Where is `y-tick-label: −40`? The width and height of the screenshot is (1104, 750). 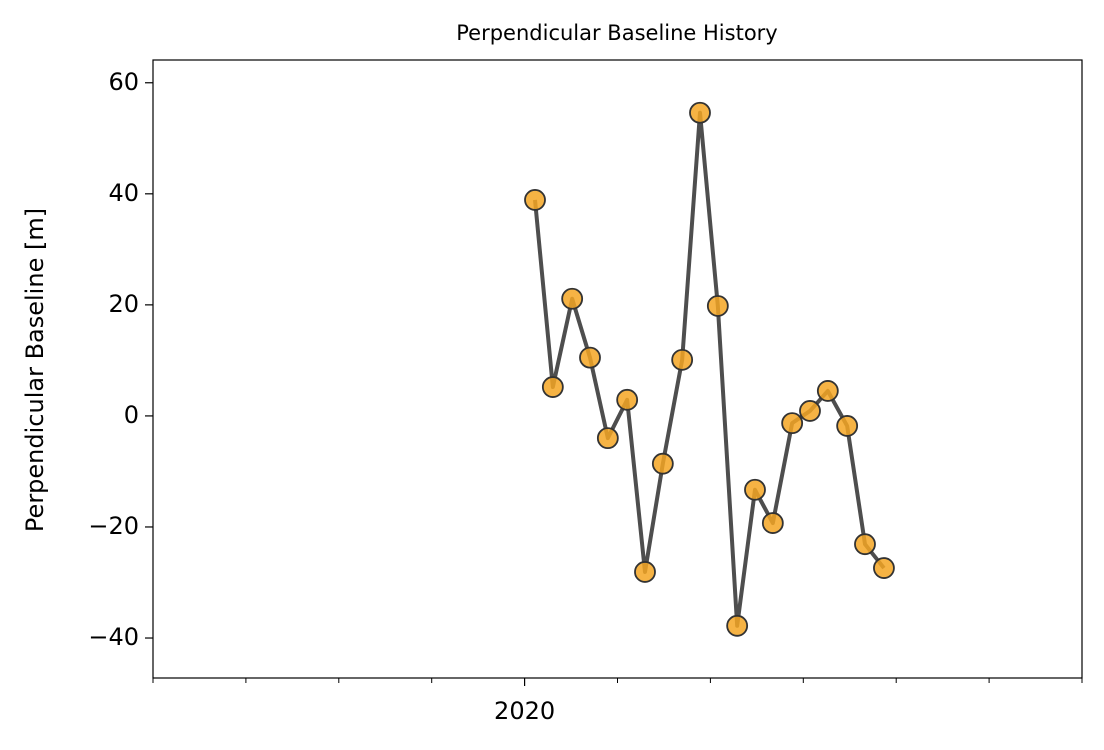
y-tick-label: −40 is located at coordinates (113, 637).